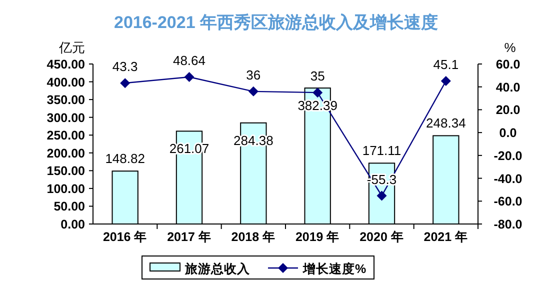  I want to click on y2-tick-label: 20.0, so click(508, 110).